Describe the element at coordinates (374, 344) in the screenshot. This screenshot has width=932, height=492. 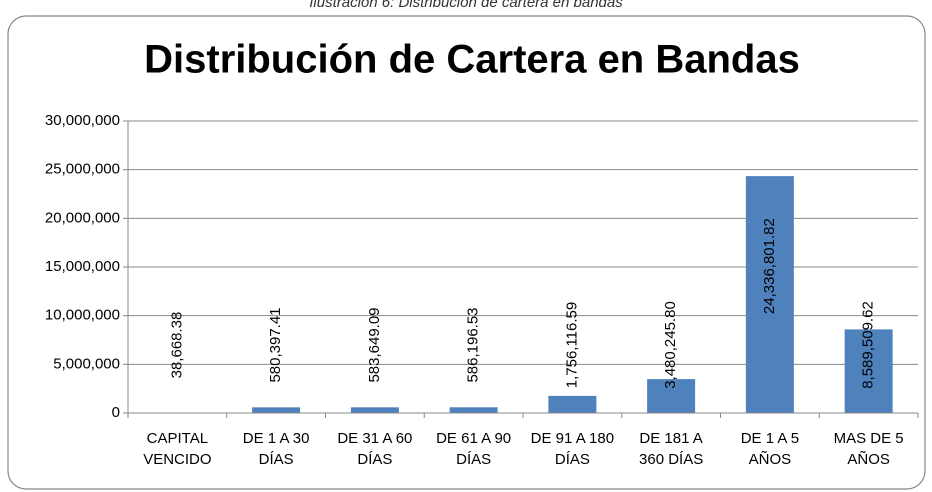
I see `value-label: 583,649.09` at that location.